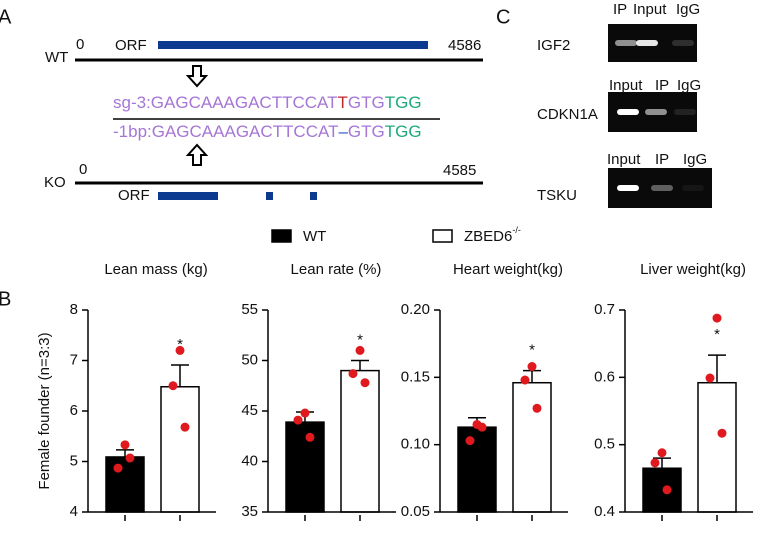 Image resolution: width=760 pixels, height=540 pixels. What do you see at coordinates (415, 309) in the screenshot?
I see `y-tick-label: 0.20` at bounding box center [415, 309].